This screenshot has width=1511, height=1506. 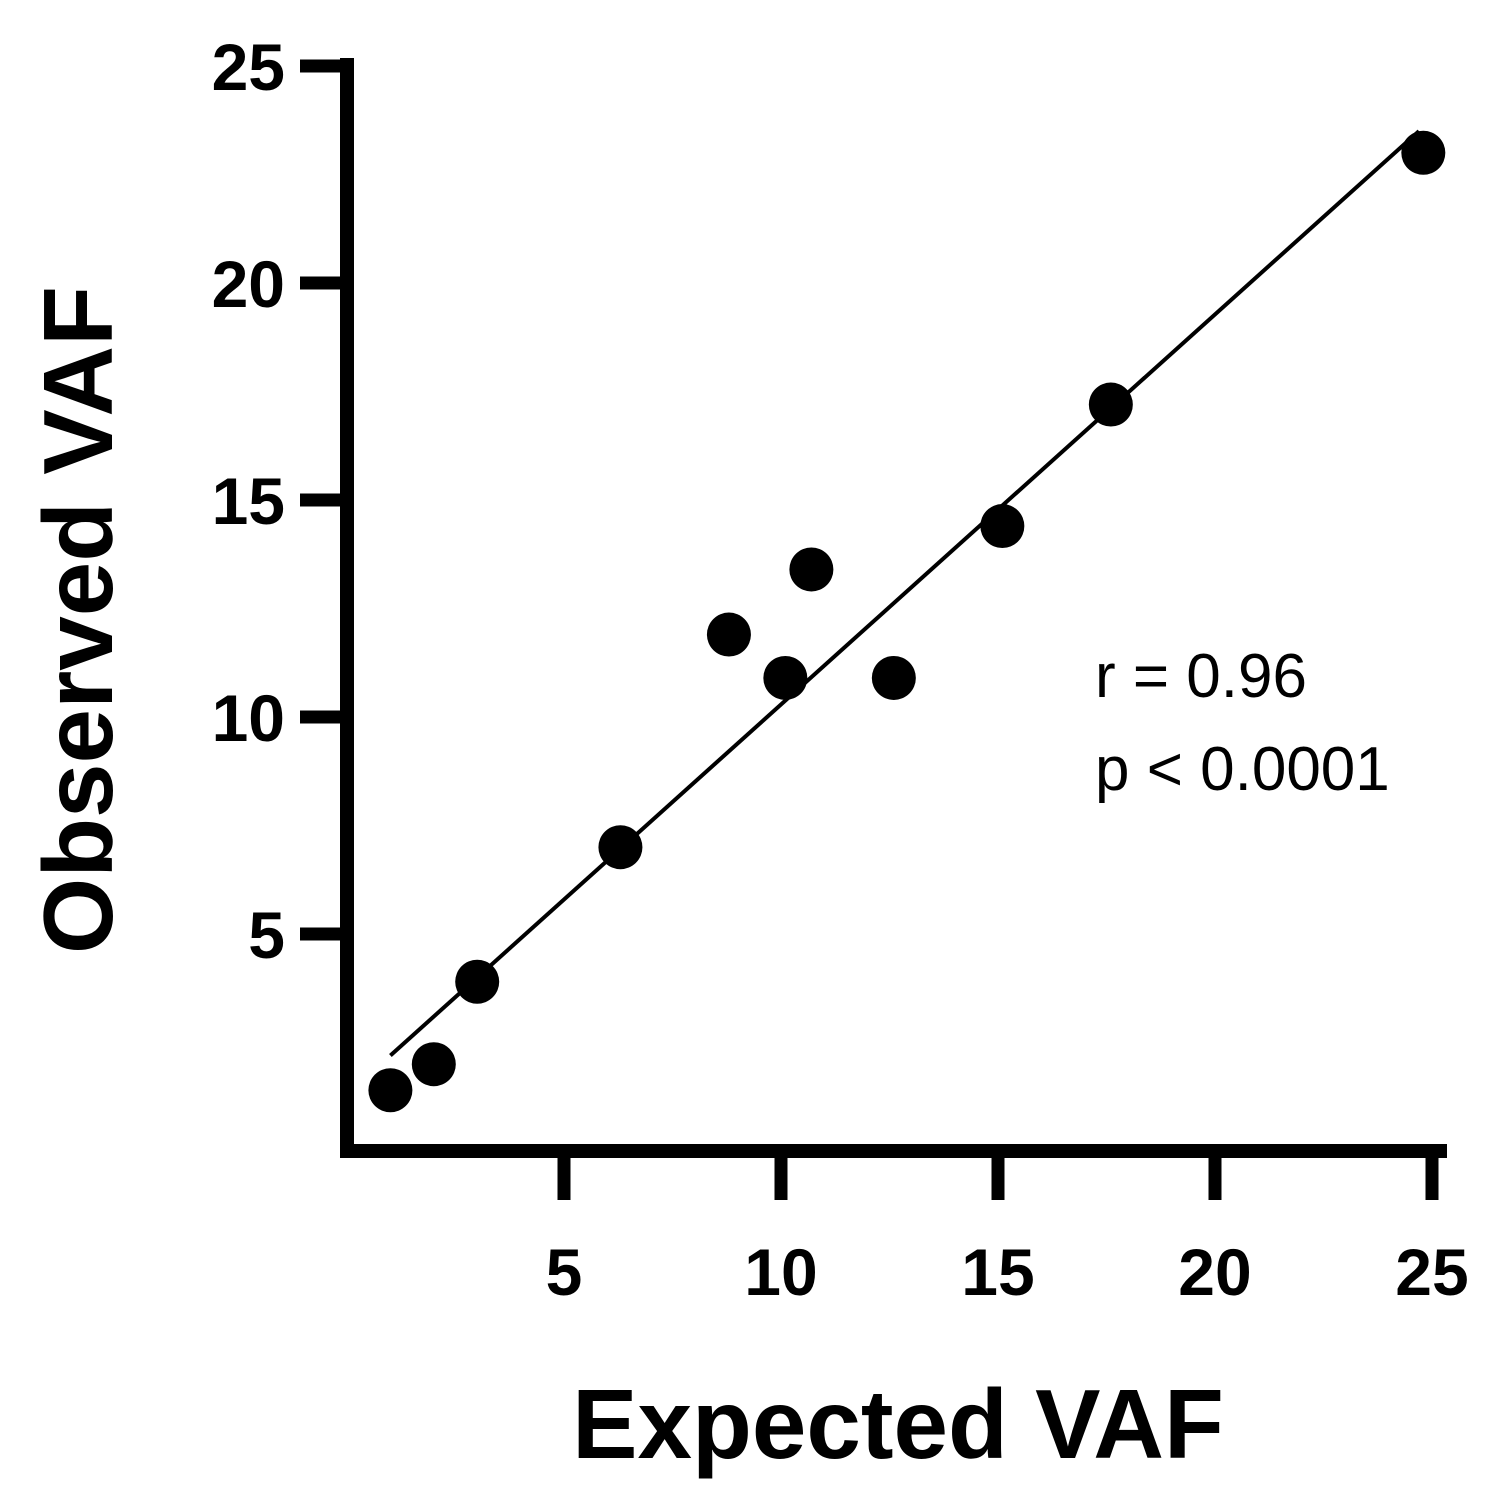 I want to click on x-tick-label: 25, so click(x=1431, y=1272).